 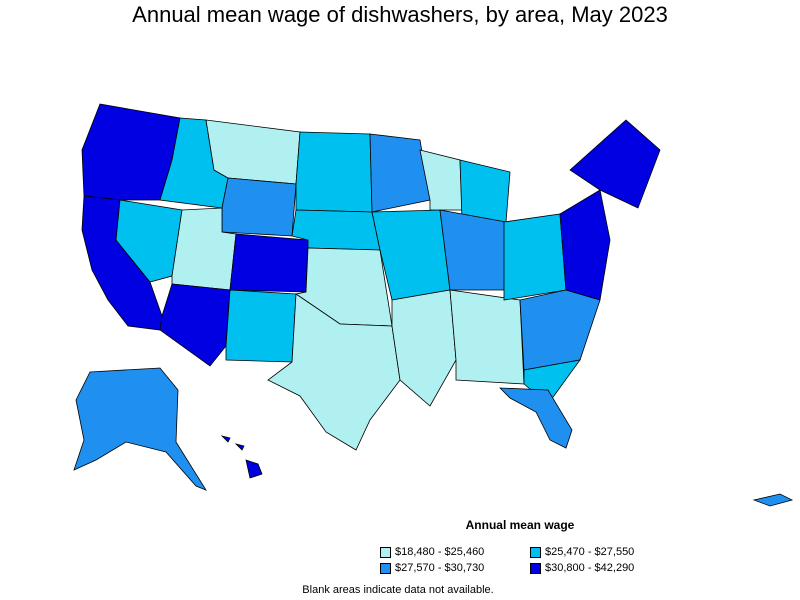 I want to click on legend-label: $30,800 - $42,290, so click(x=590, y=568).